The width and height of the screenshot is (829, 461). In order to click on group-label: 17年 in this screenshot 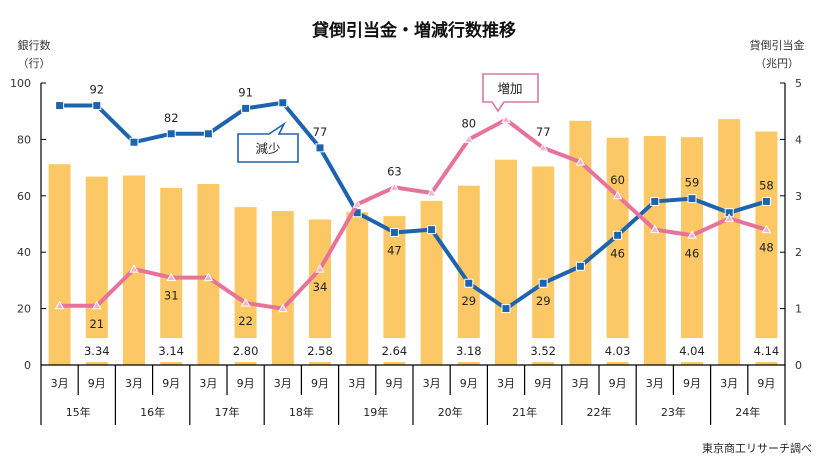, I will do `click(227, 412)`.